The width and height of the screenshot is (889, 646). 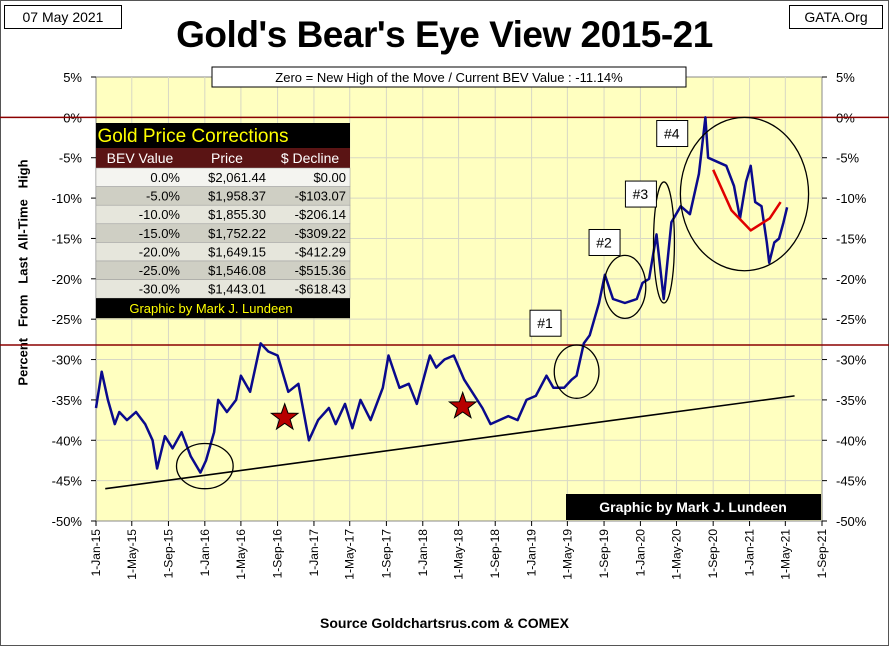 I want to click on y-tick-label-right: -45%, so click(x=851, y=481).